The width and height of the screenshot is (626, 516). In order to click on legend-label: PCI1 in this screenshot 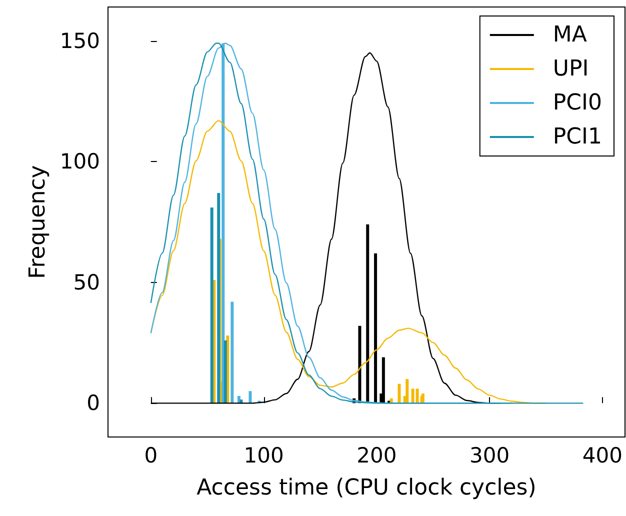, I will do `click(577, 137)`.